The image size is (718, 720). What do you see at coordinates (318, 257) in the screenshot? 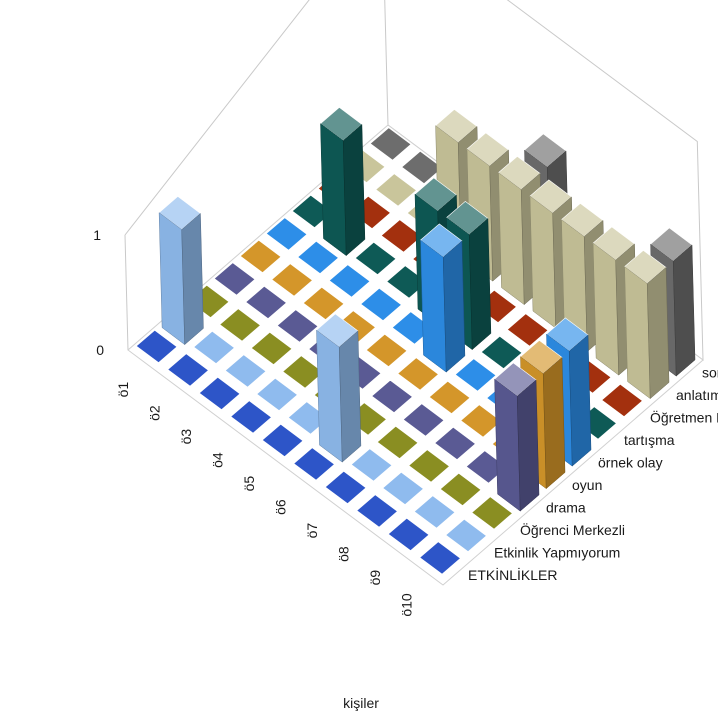
I see `bar-ö2-5` at bounding box center [318, 257].